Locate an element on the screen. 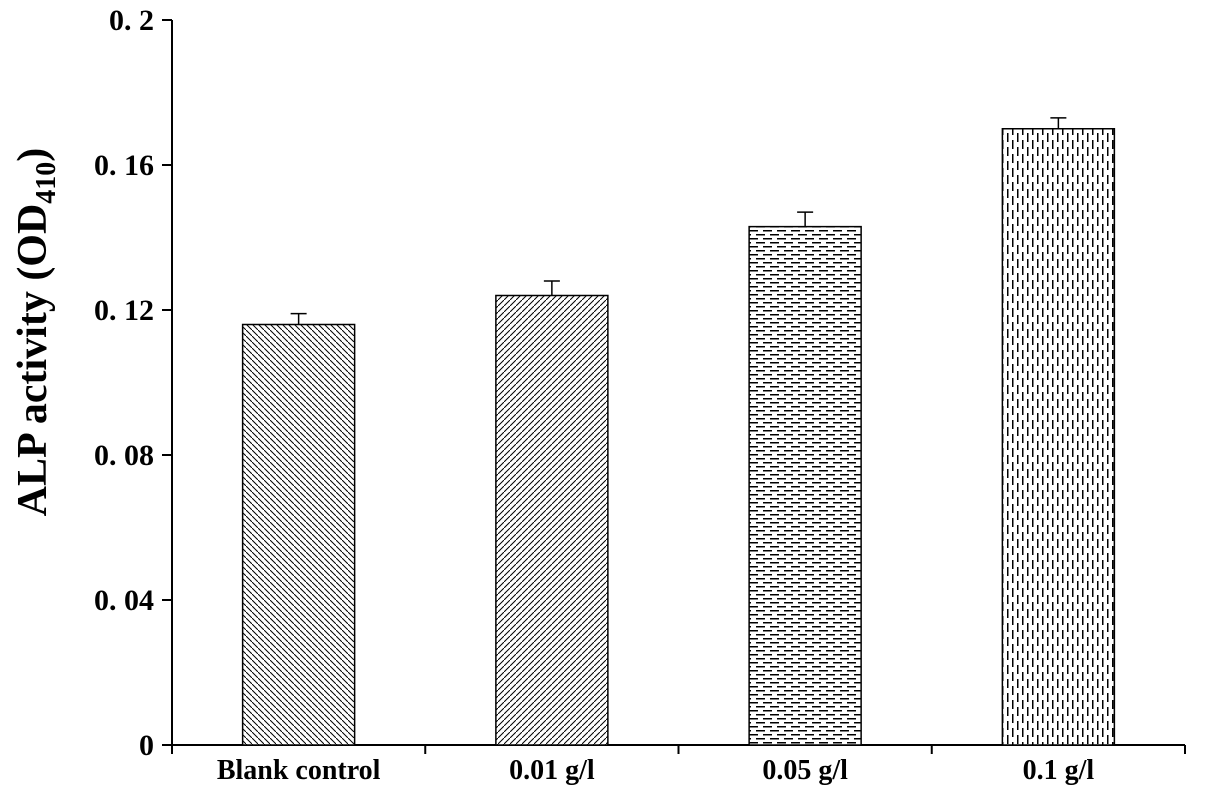 This screenshot has height=807, width=1205. y-tick-label: 0. 04 is located at coordinates (124, 600).